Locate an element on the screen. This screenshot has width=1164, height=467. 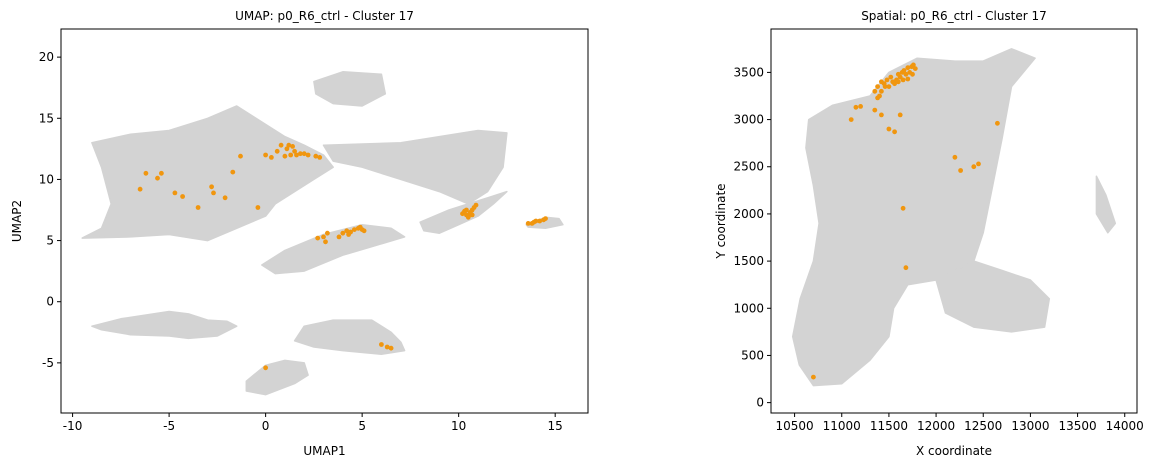
y-tick-label: 15 is located at coordinates (46, 118).